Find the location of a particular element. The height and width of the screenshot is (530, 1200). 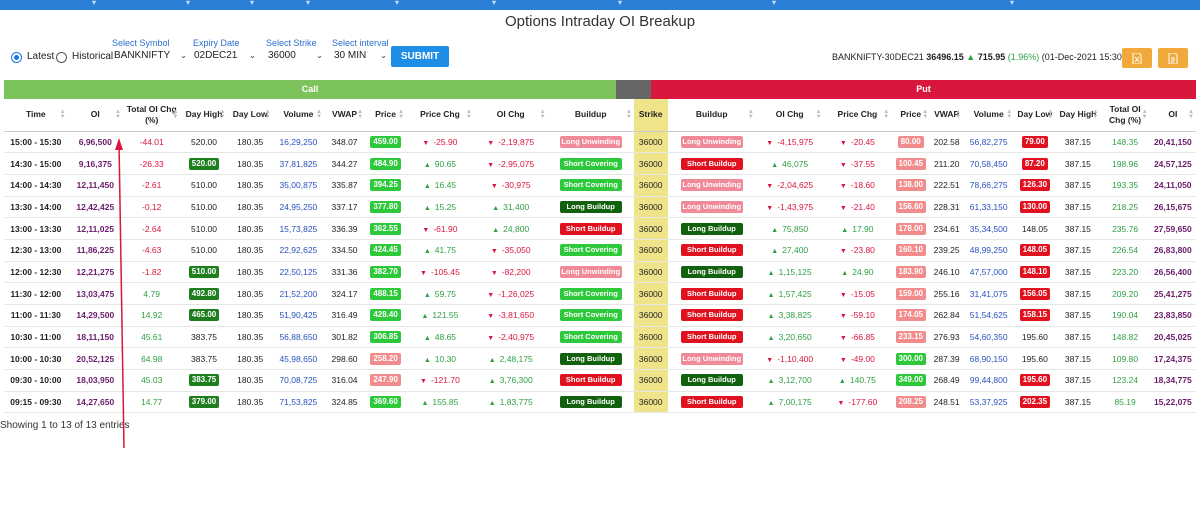

expiry-select: 02DEC21 ⌄ is located at coordinates (225, 57).